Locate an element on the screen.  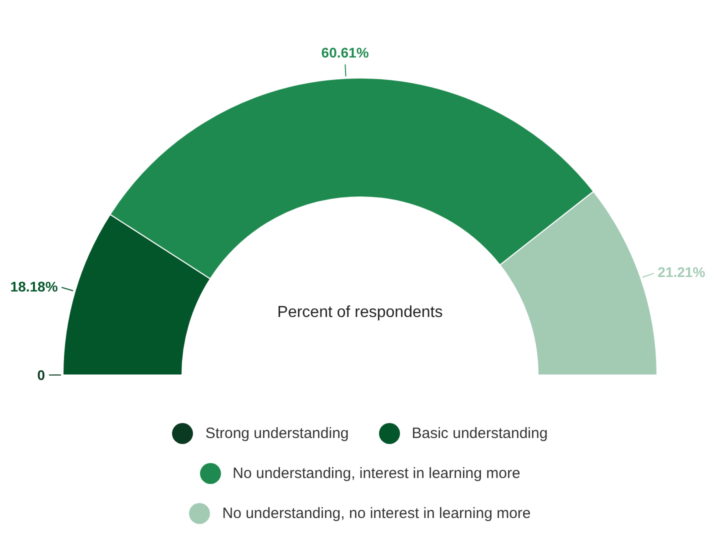
text: 0 is located at coordinates (41, 375).